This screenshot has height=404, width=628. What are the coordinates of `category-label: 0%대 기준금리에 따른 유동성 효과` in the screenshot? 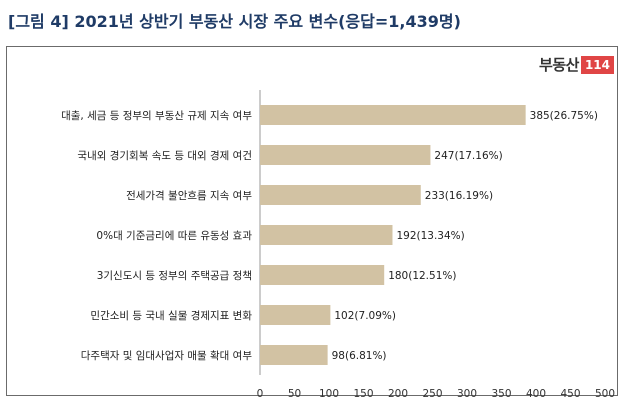 It's located at (174, 236).